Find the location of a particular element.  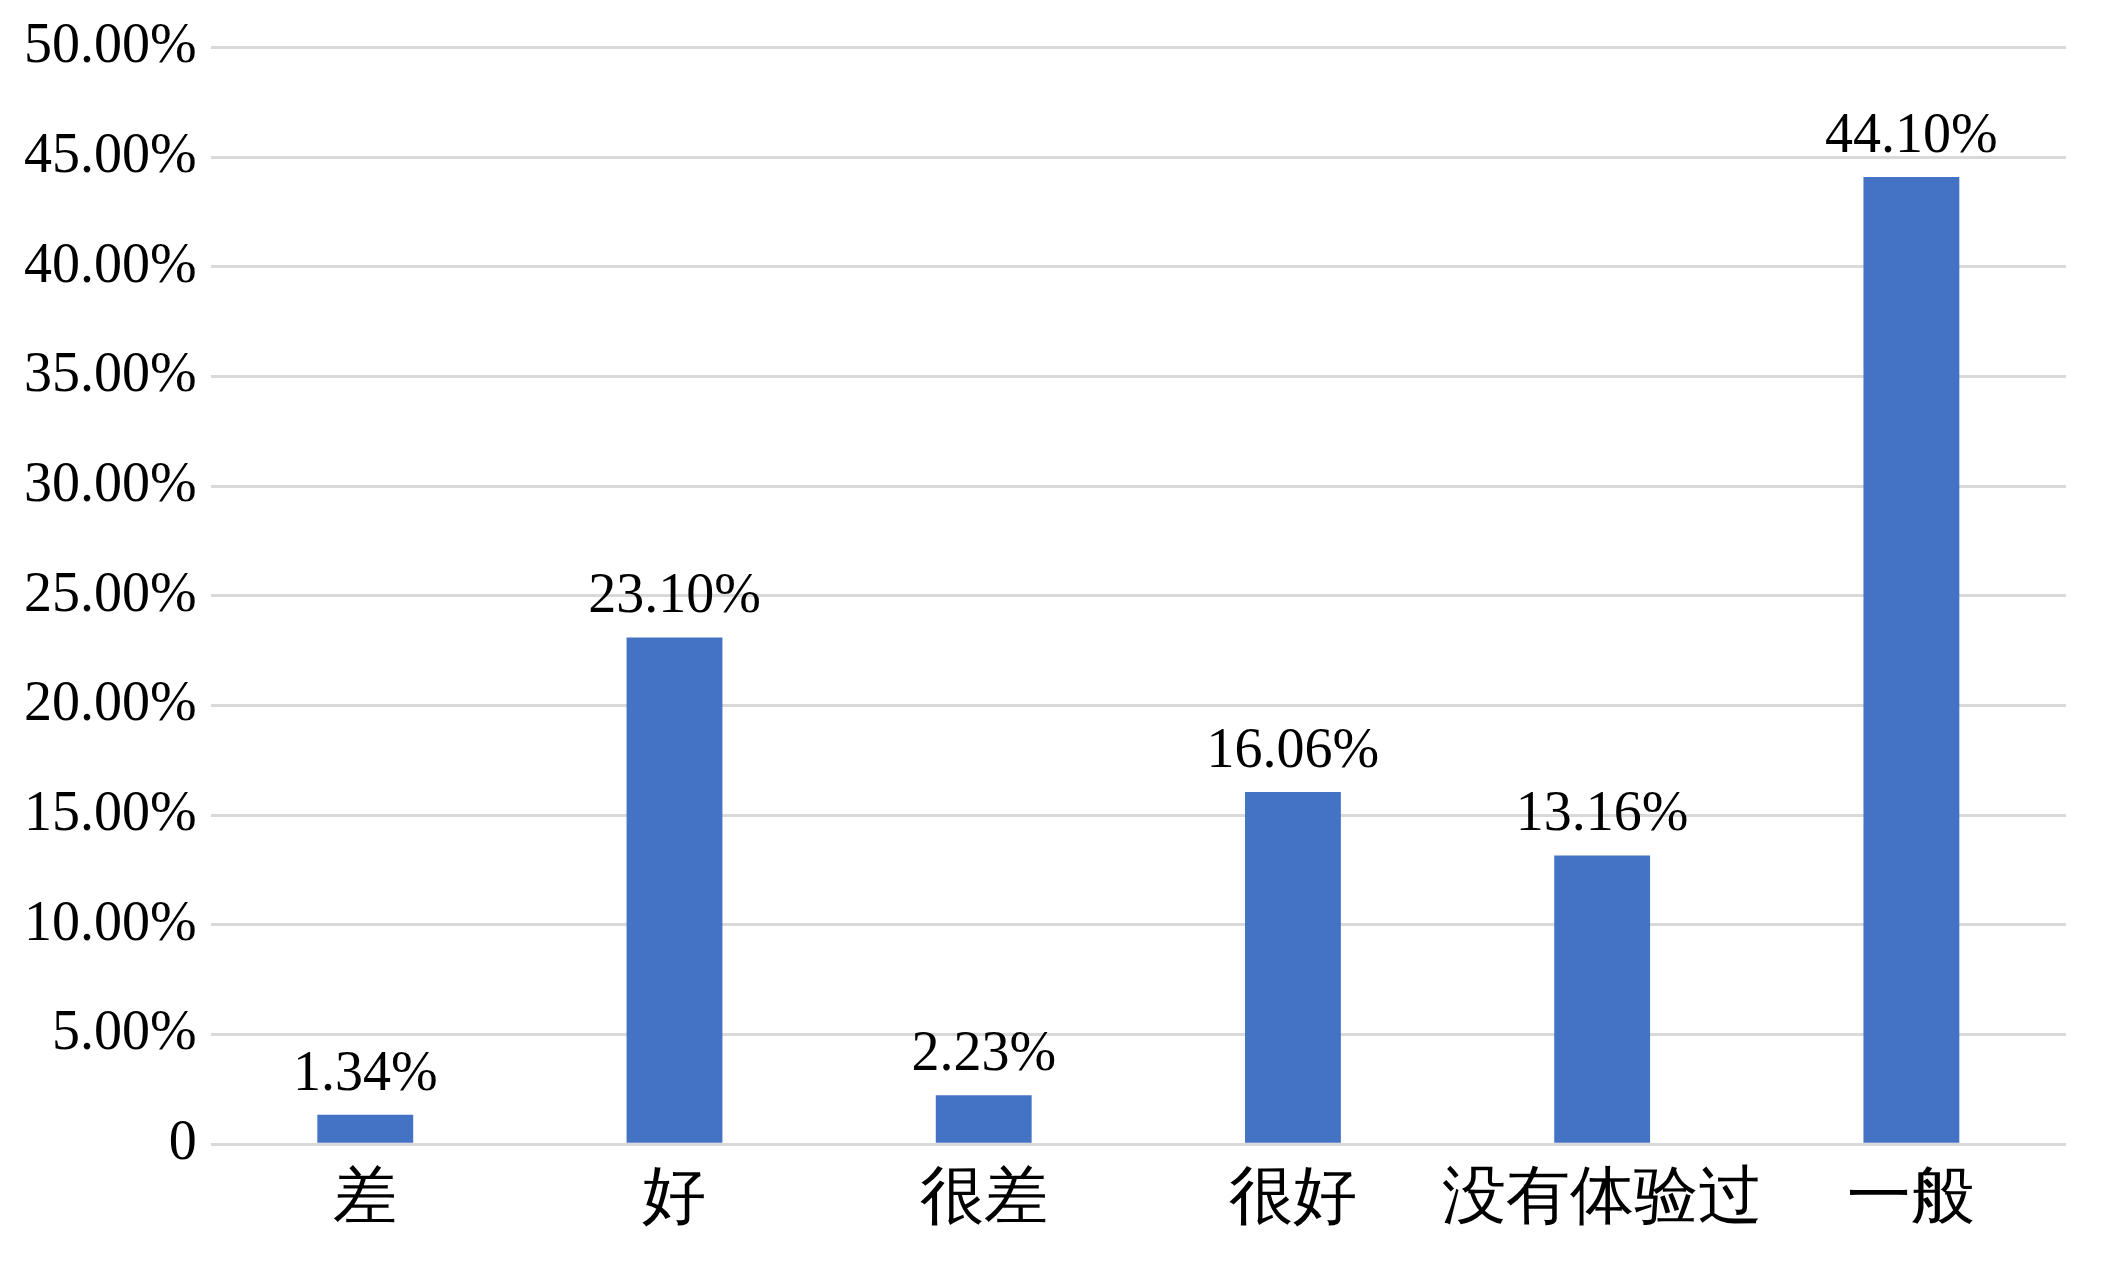

data-label: 16.06% is located at coordinates (1293, 747).